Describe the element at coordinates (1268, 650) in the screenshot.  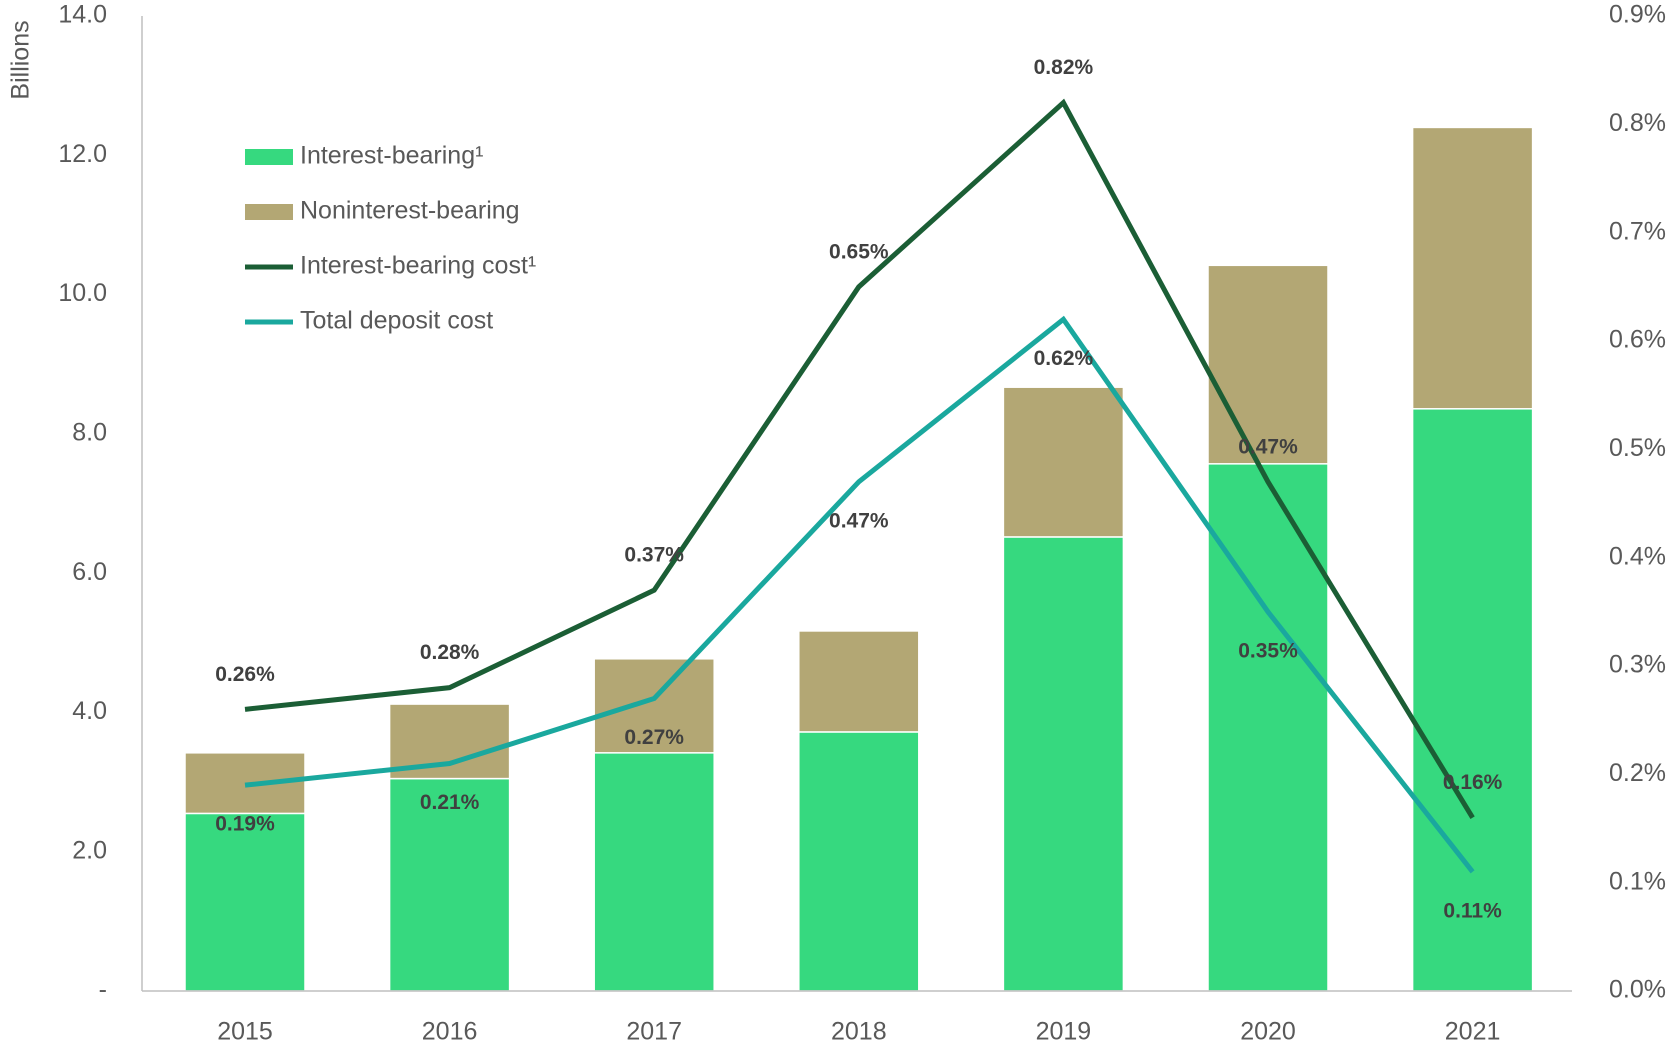
I see `data-label: 0.35%` at that location.